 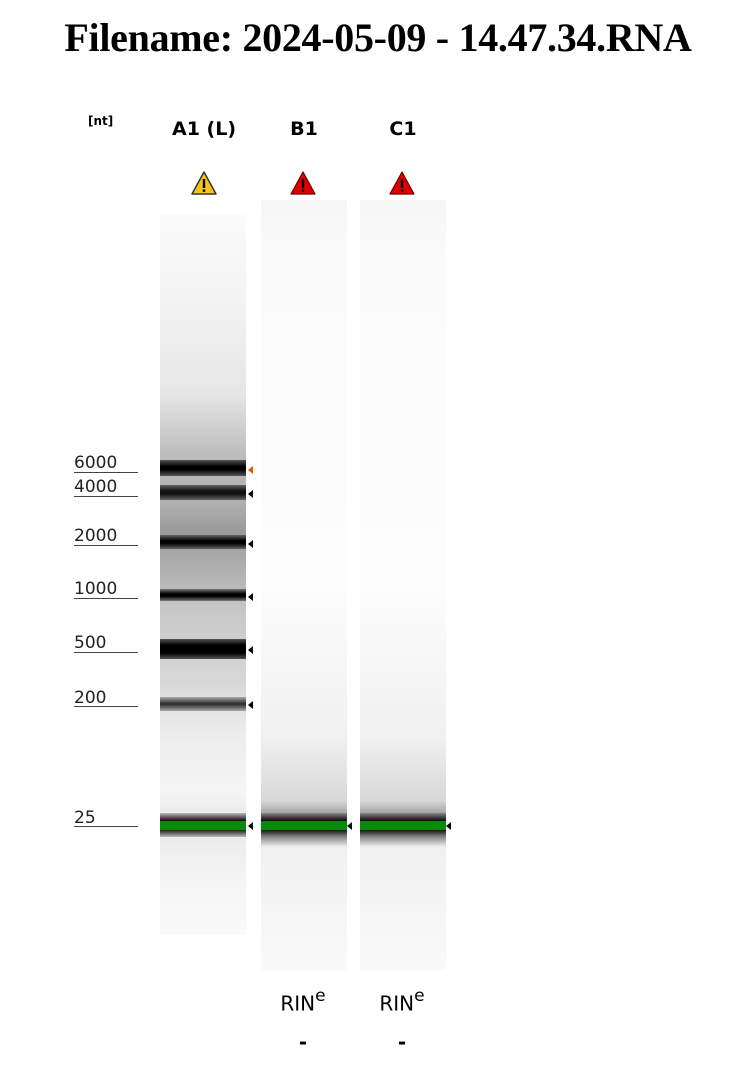 I want to click on rin-value-b1: -, so click(x=303, y=1042).